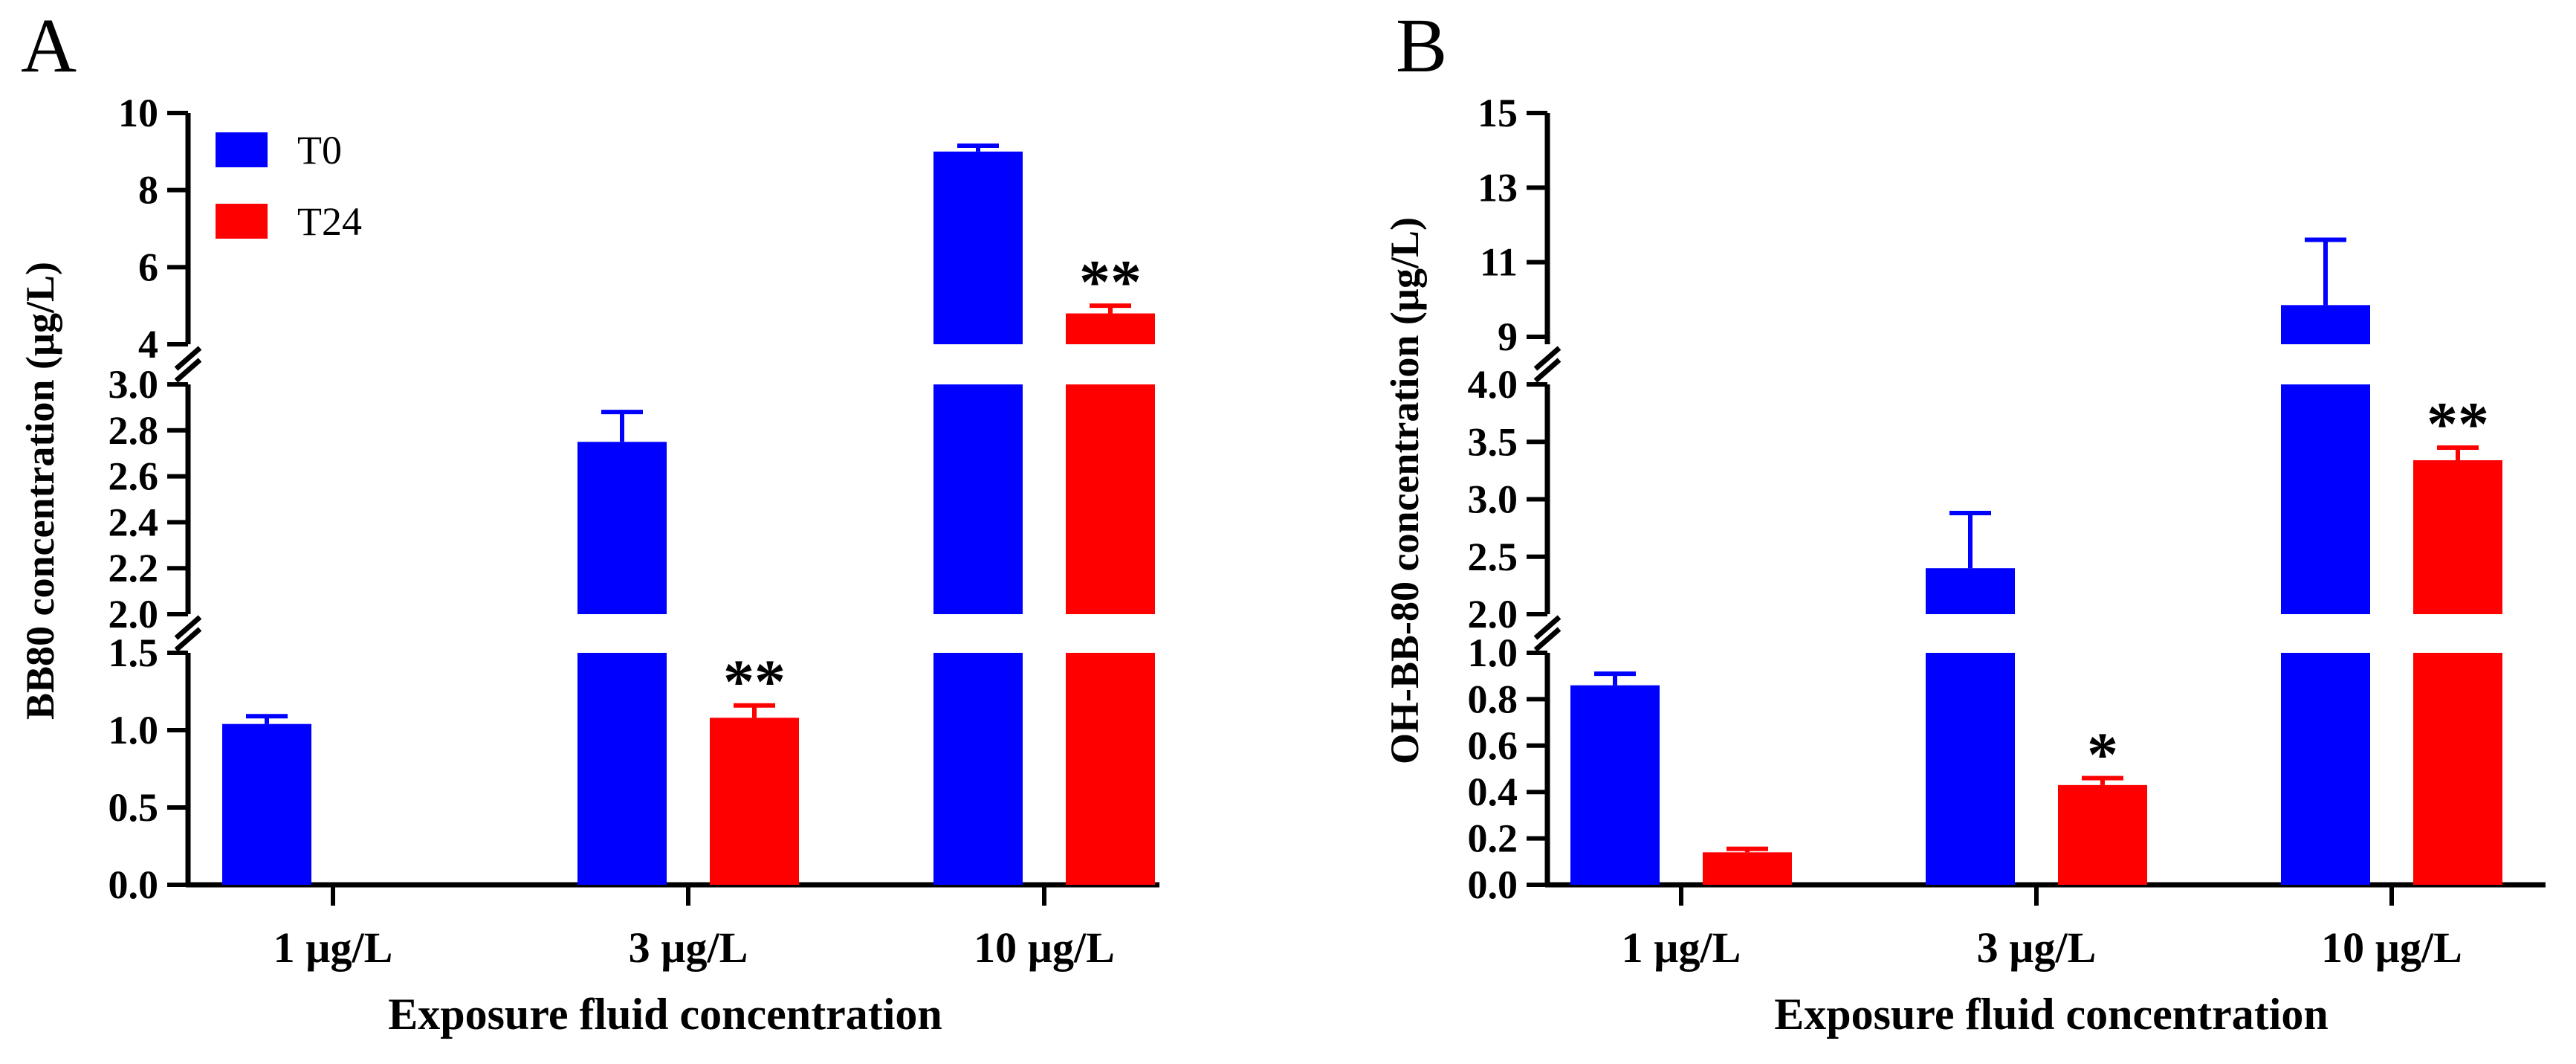  I want to click on panel-b-y-tick-label: 4.0, so click(1493, 385).